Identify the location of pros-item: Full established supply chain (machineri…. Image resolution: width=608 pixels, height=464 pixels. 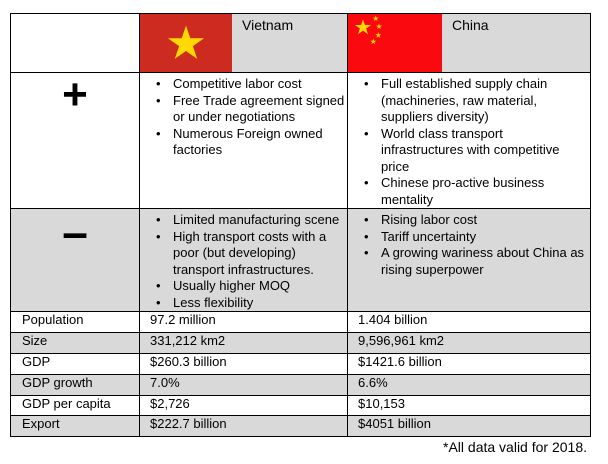
(469, 101).